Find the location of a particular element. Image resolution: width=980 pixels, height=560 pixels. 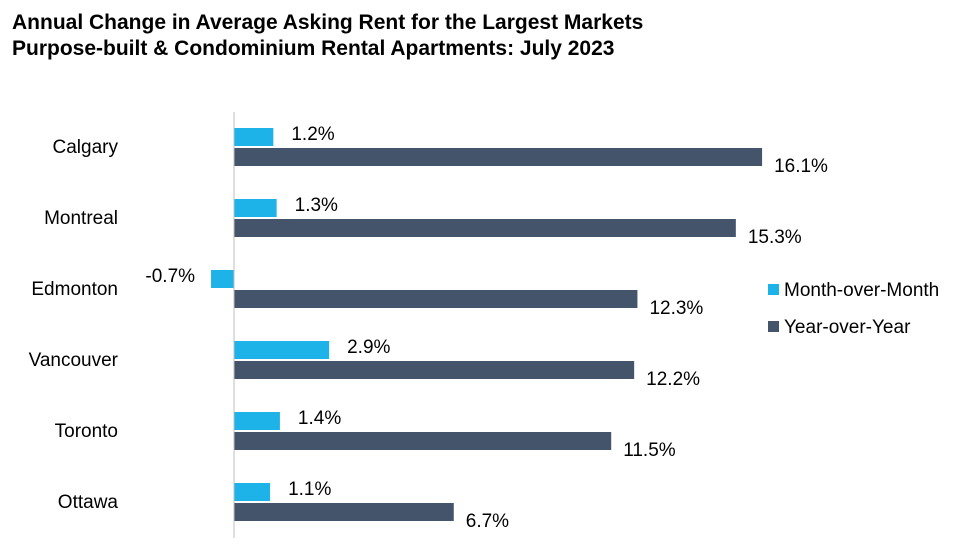

category-label-vancouver: Vancouver is located at coordinates (74, 360).